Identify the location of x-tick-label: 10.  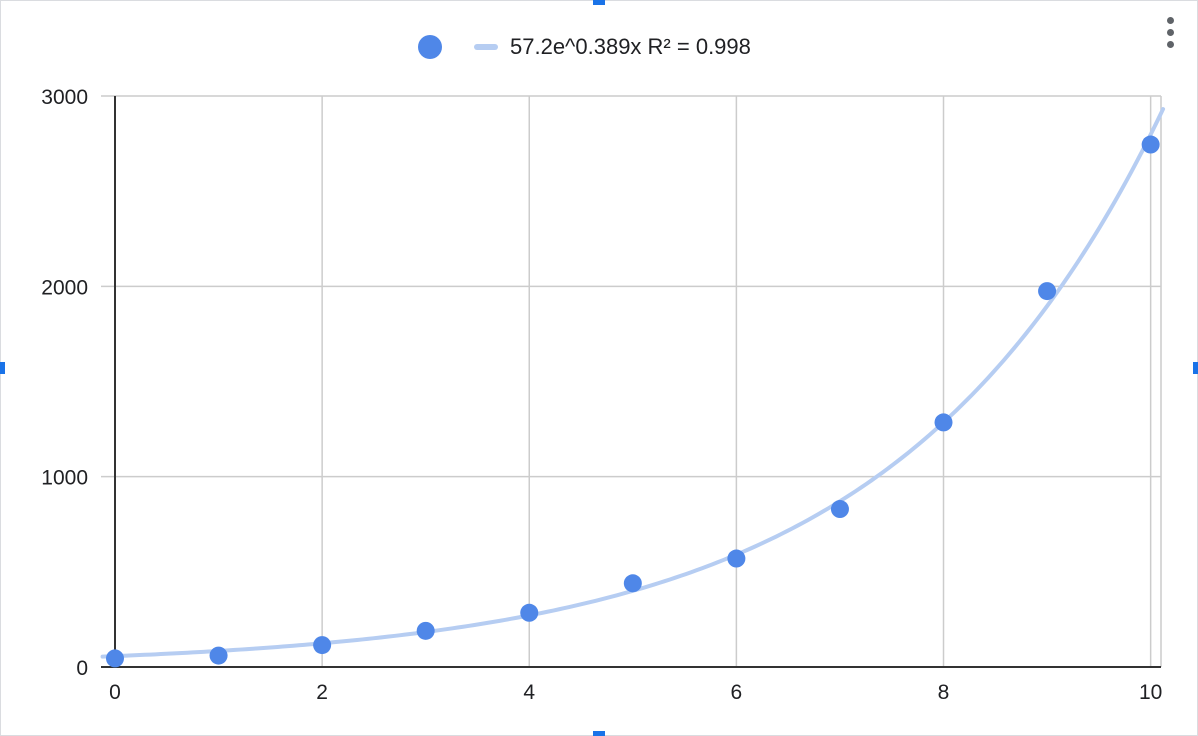
(1150, 692).